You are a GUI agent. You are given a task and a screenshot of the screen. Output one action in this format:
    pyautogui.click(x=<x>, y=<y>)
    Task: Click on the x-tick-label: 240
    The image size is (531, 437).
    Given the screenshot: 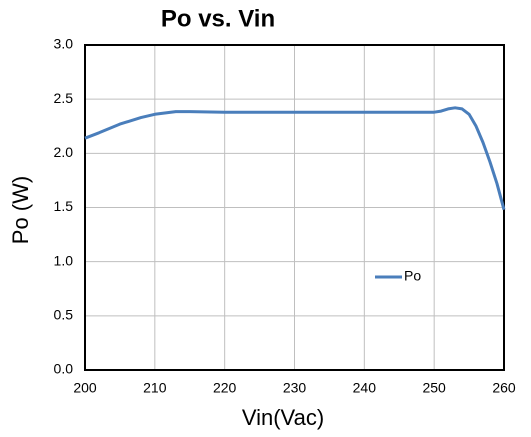 What is the action you would take?
    pyautogui.click(x=365, y=388)
    